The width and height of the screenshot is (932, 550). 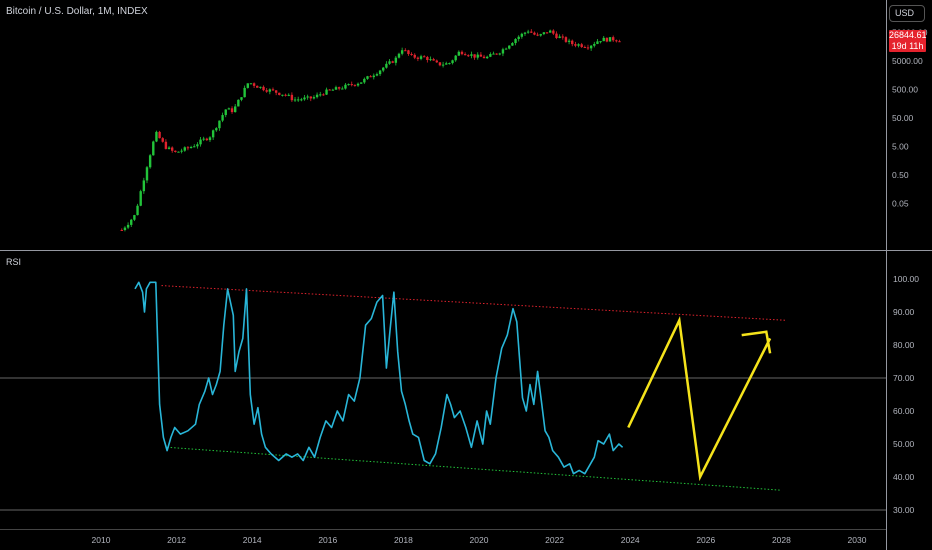 What do you see at coordinates (904, 444) in the screenshot?
I see `rsi-tick-label: 50.00` at bounding box center [904, 444].